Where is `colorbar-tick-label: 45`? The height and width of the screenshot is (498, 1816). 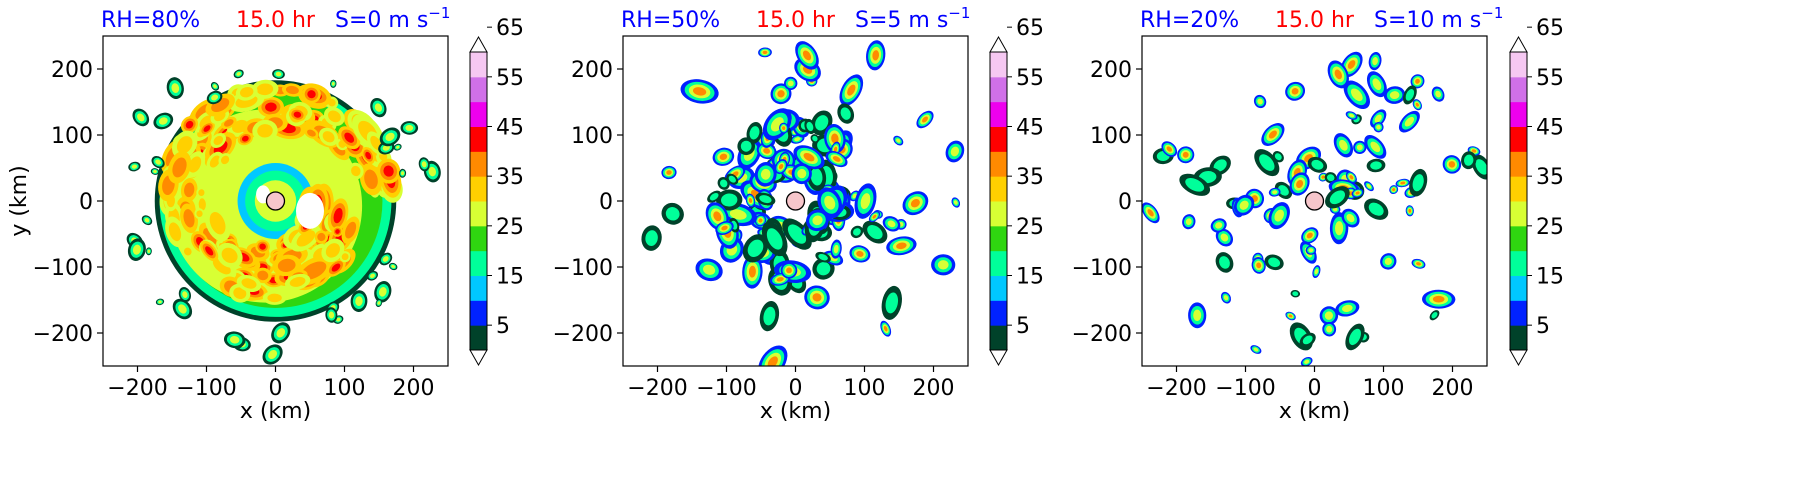
colorbar-tick-label: 45 is located at coordinates (1030, 128).